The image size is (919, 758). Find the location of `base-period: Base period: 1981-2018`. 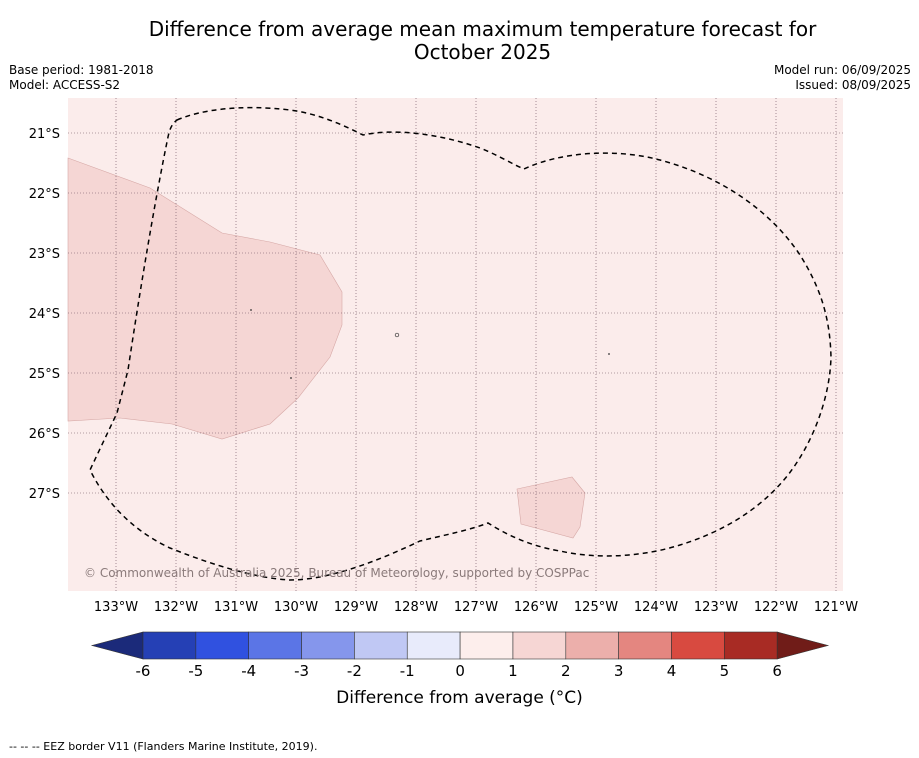

base-period: Base period: 1981-2018 is located at coordinates (81, 70).